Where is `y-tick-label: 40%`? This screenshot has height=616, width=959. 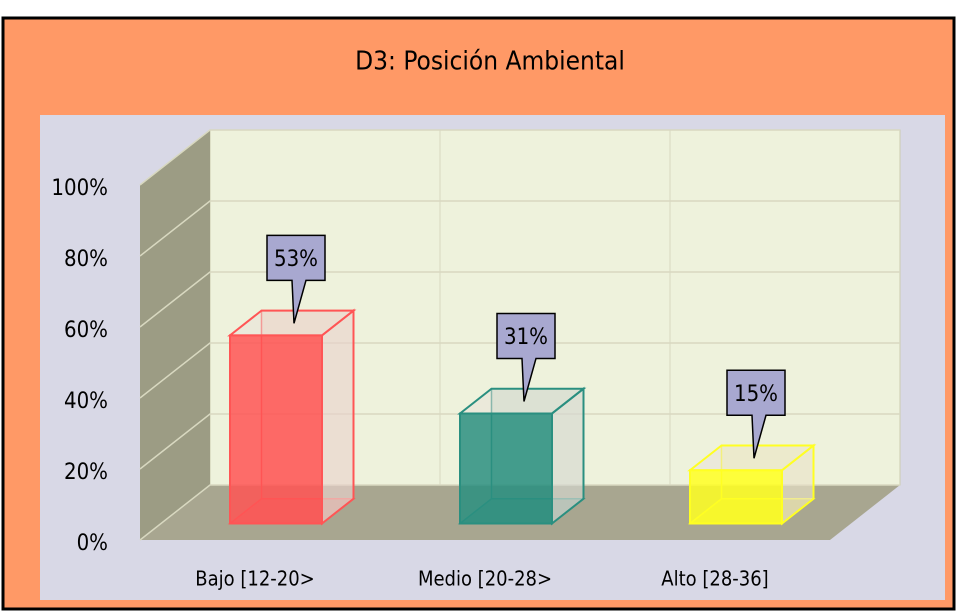 y-tick-label: 40% is located at coordinates (86, 401).